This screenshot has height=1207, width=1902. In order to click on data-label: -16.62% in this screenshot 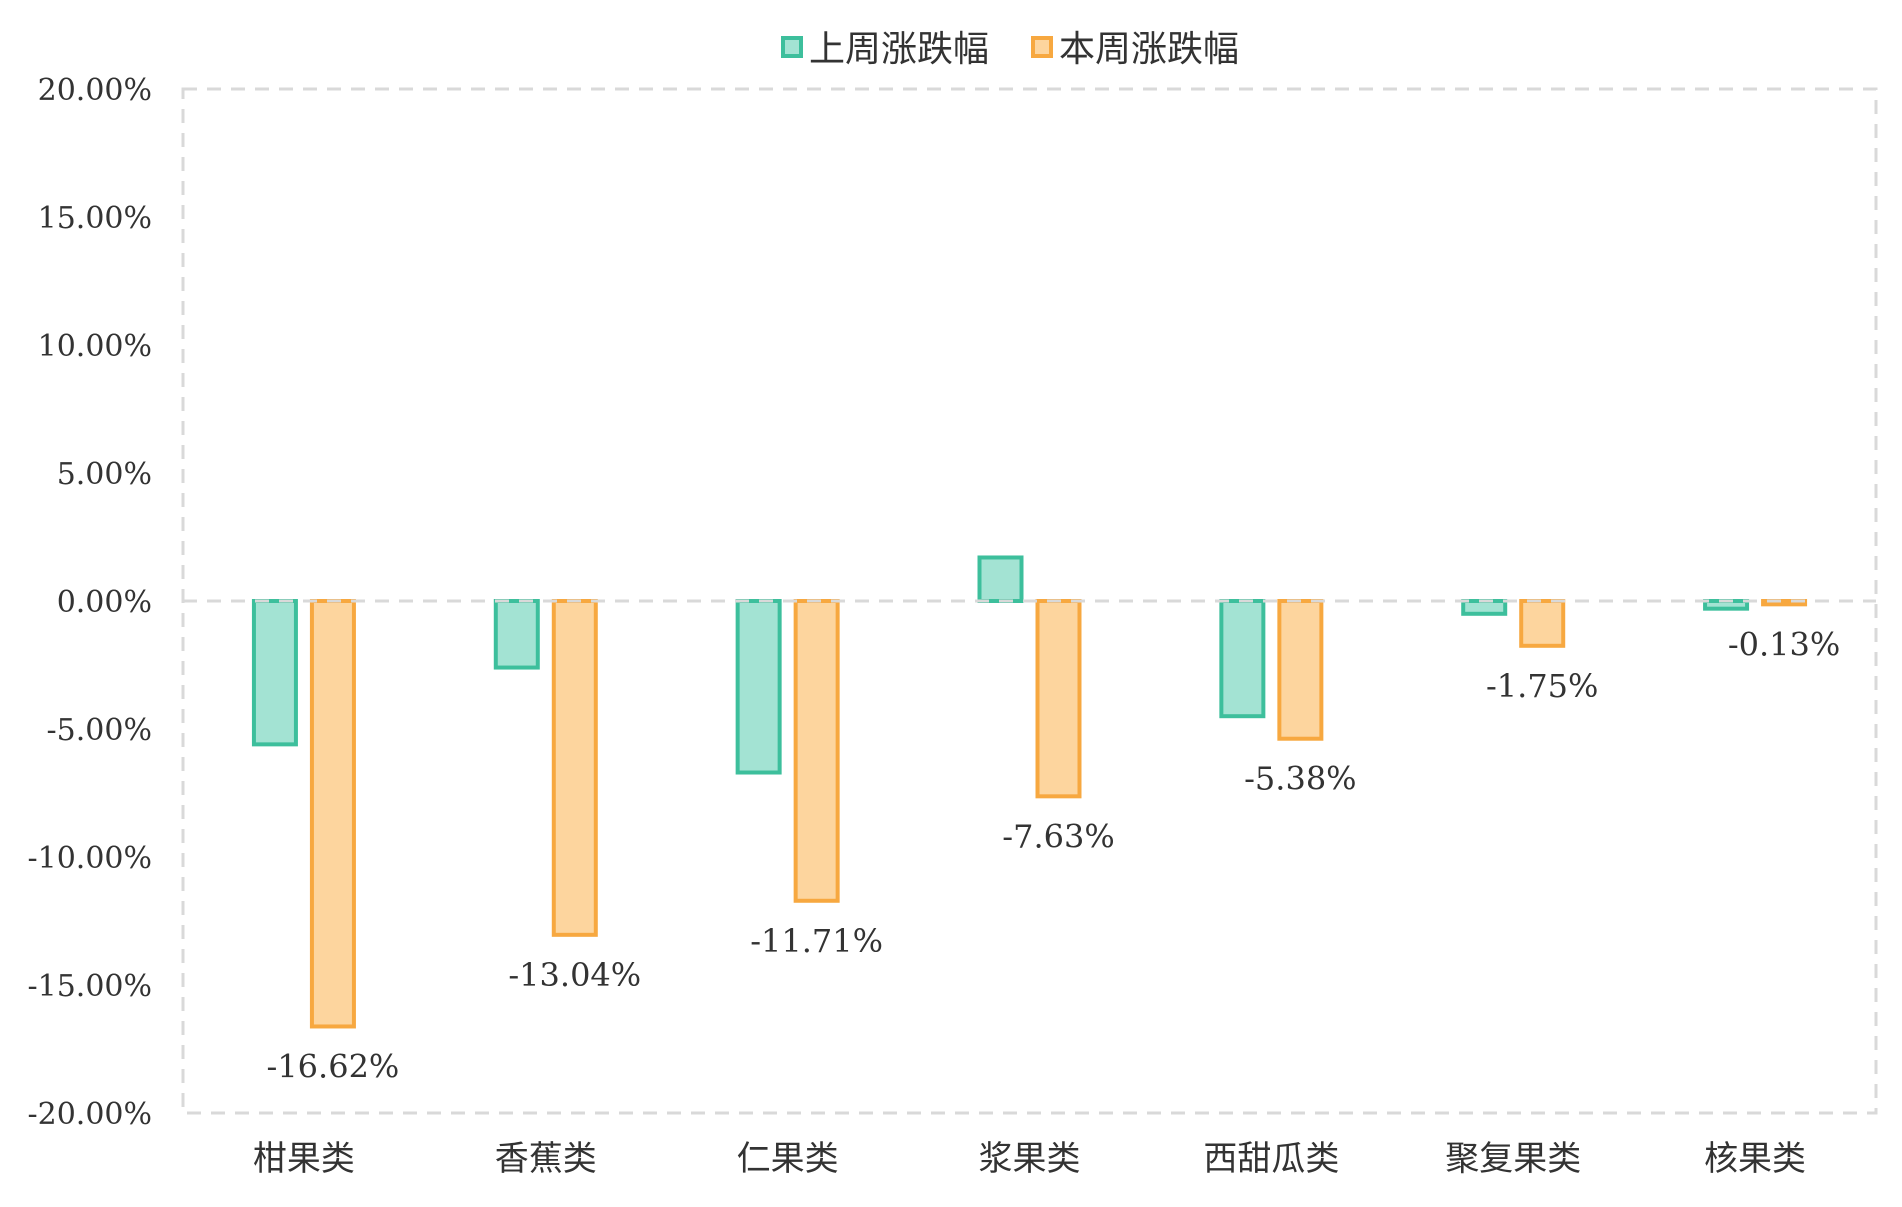, I will do `click(333, 1066)`.